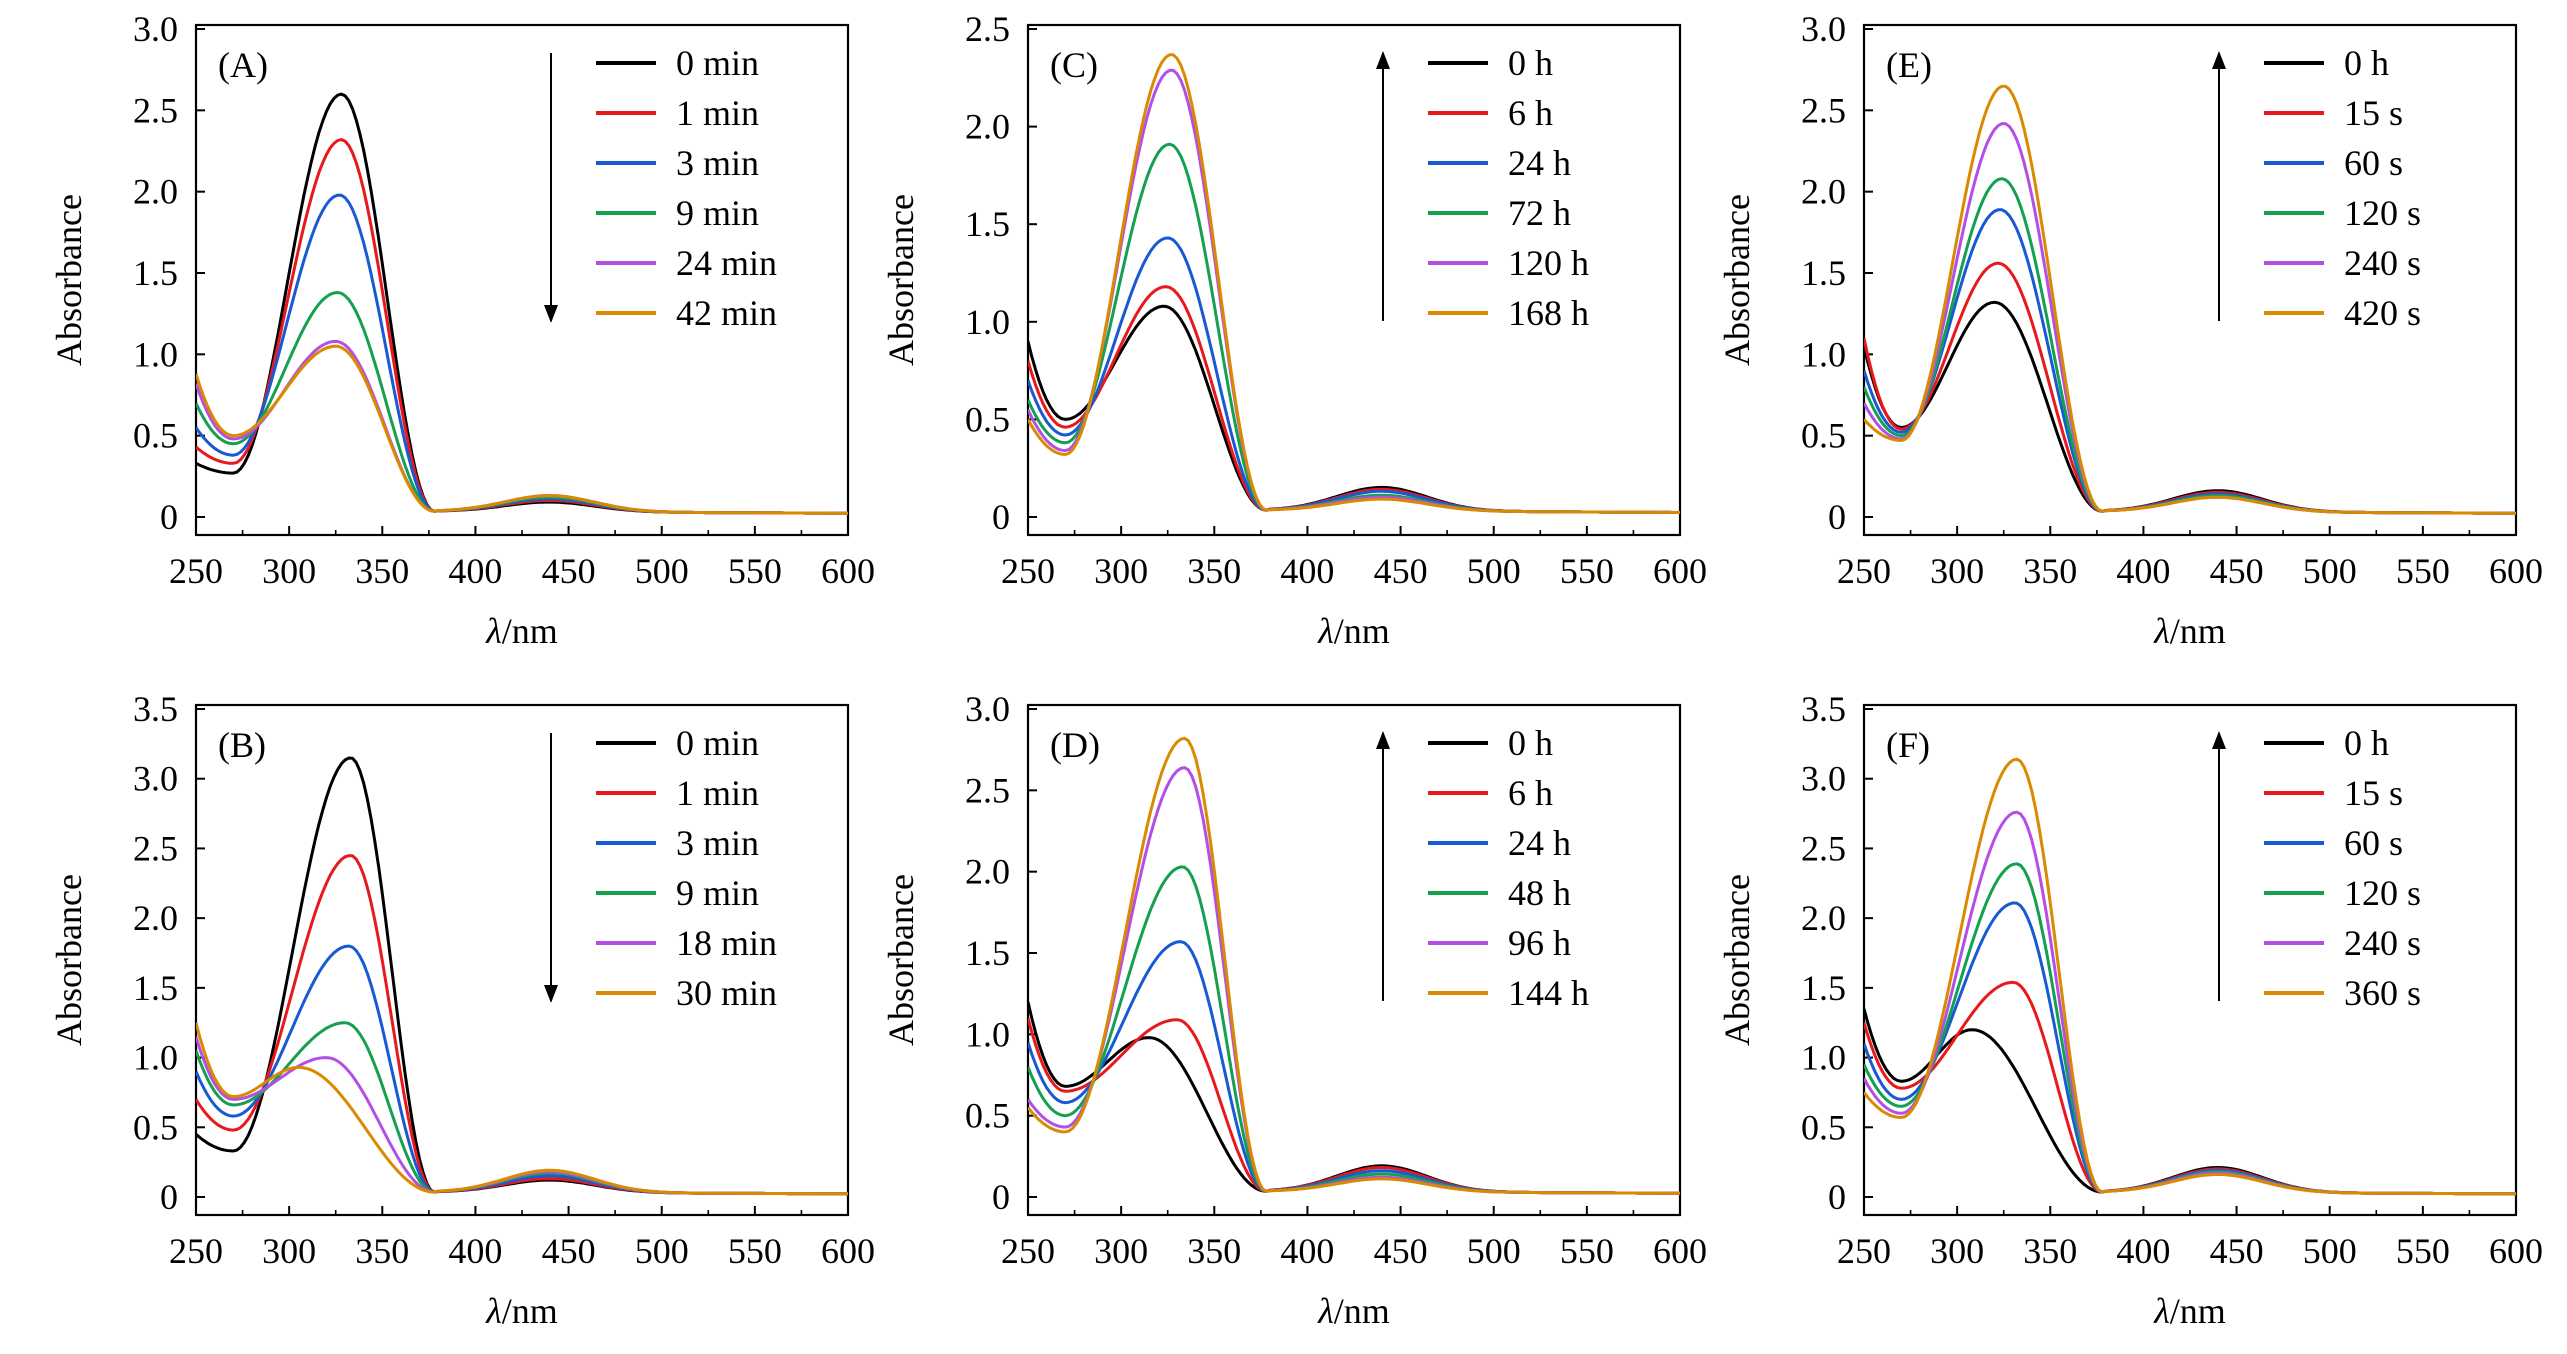 This screenshot has height=1354, width=2567. What do you see at coordinates (2373, 113) in the screenshot?
I see `legend-label: 15 s` at bounding box center [2373, 113].